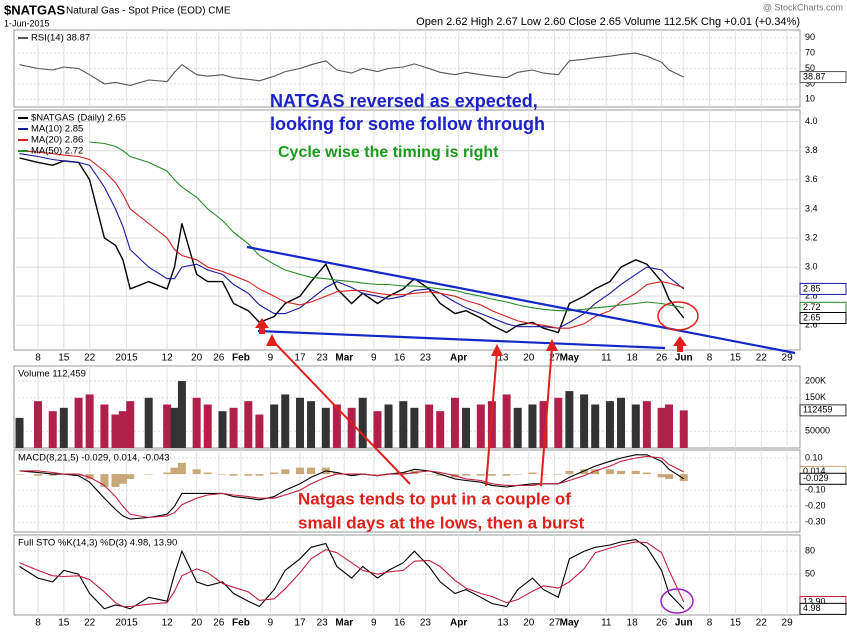 This screenshot has width=847, height=632. What do you see at coordinates (441, 522) in the screenshot?
I see `annotation: small days at the lows, then a burst` at bounding box center [441, 522].